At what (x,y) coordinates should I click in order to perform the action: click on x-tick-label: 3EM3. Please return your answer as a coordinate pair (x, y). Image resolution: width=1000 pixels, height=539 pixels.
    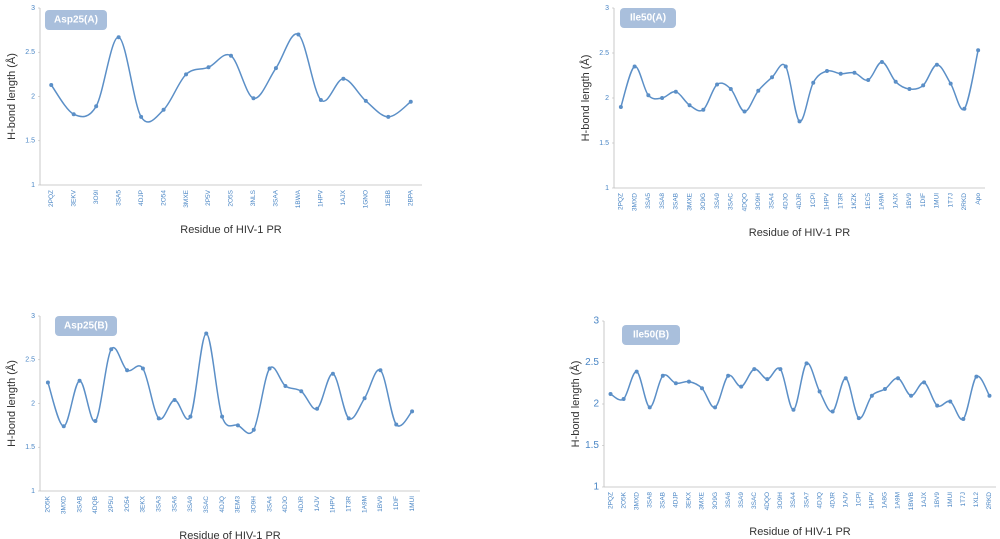
    Looking at the image, I should click on (238, 504).